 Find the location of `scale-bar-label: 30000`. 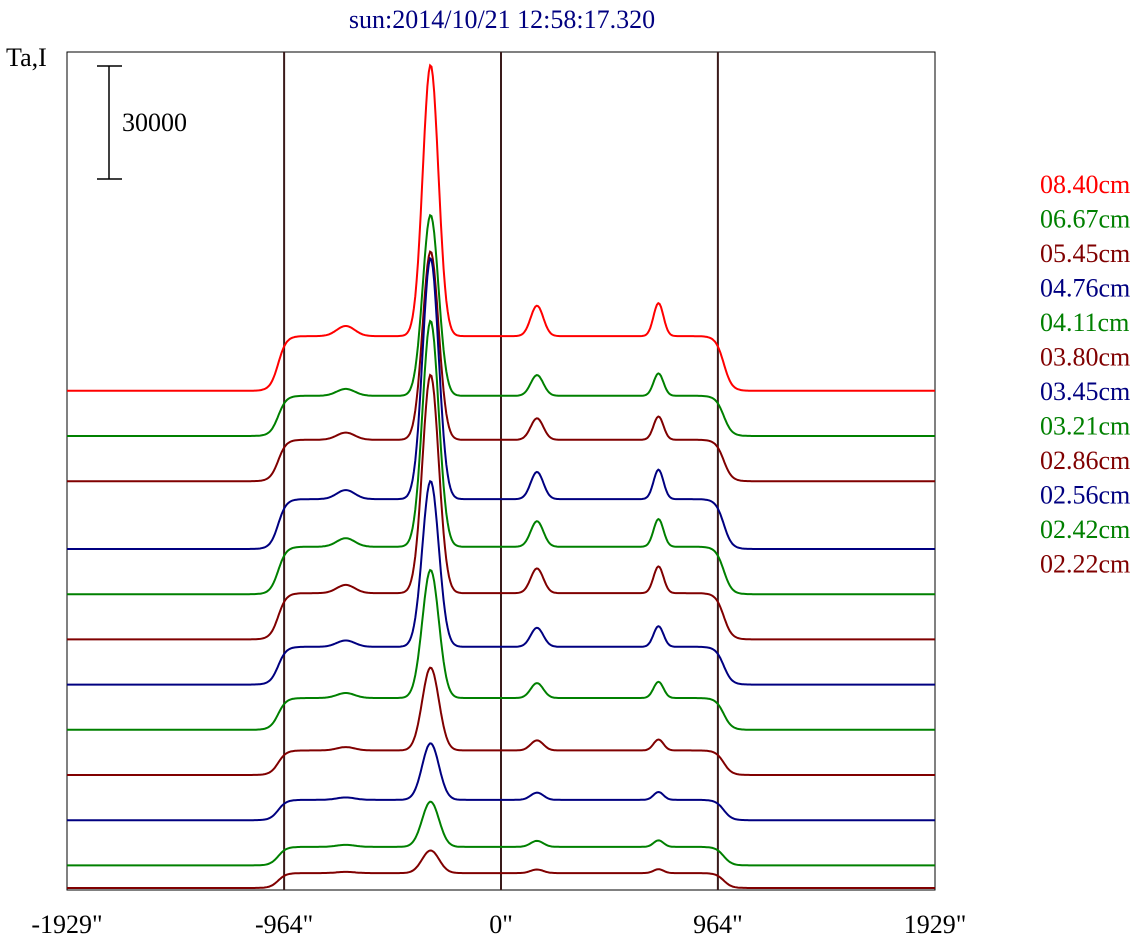

scale-bar-label: 30000 is located at coordinates (154, 122).